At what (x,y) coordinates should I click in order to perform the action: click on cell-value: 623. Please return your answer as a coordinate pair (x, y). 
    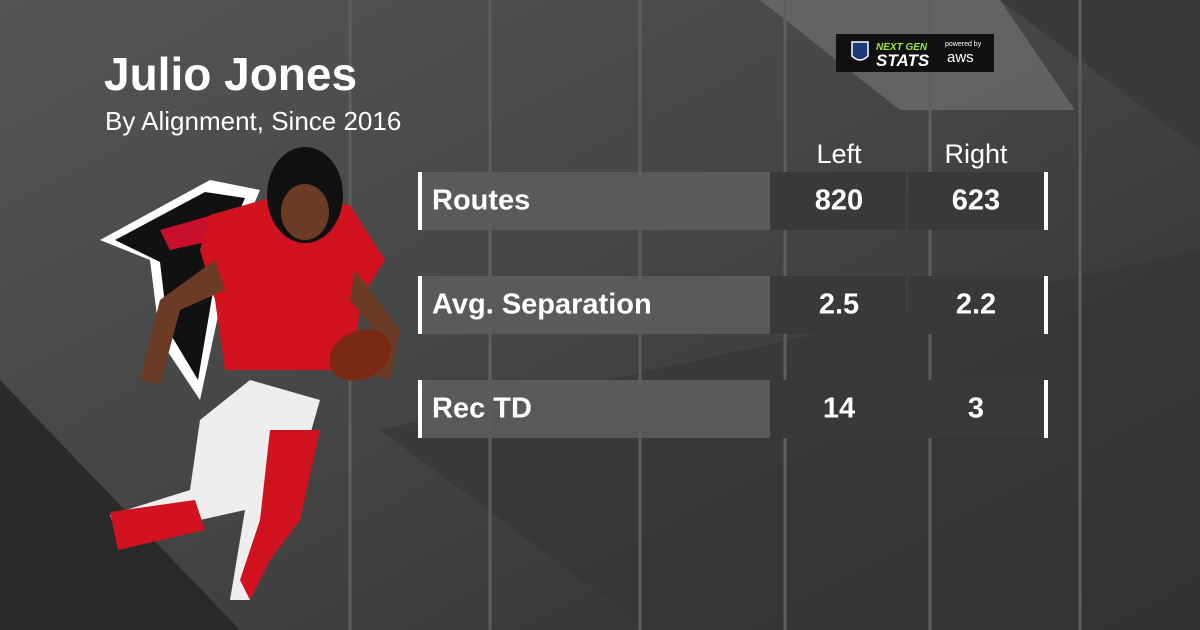
    Looking at the image, I should click on (976, 201).